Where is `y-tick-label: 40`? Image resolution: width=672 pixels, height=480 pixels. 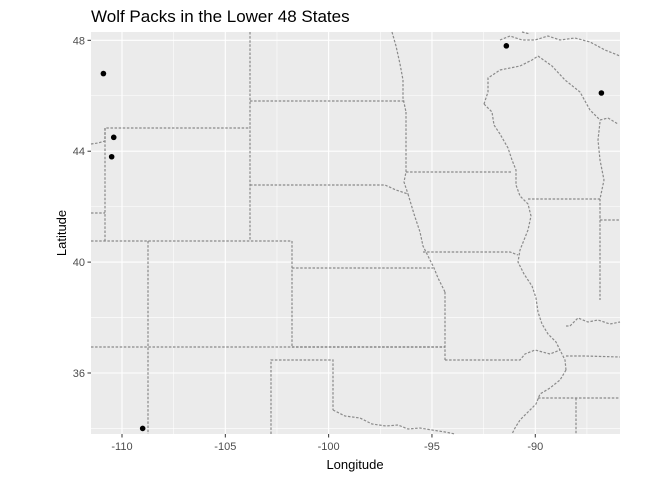
y-tick-label: 40 is located at coordinates (79, 263).